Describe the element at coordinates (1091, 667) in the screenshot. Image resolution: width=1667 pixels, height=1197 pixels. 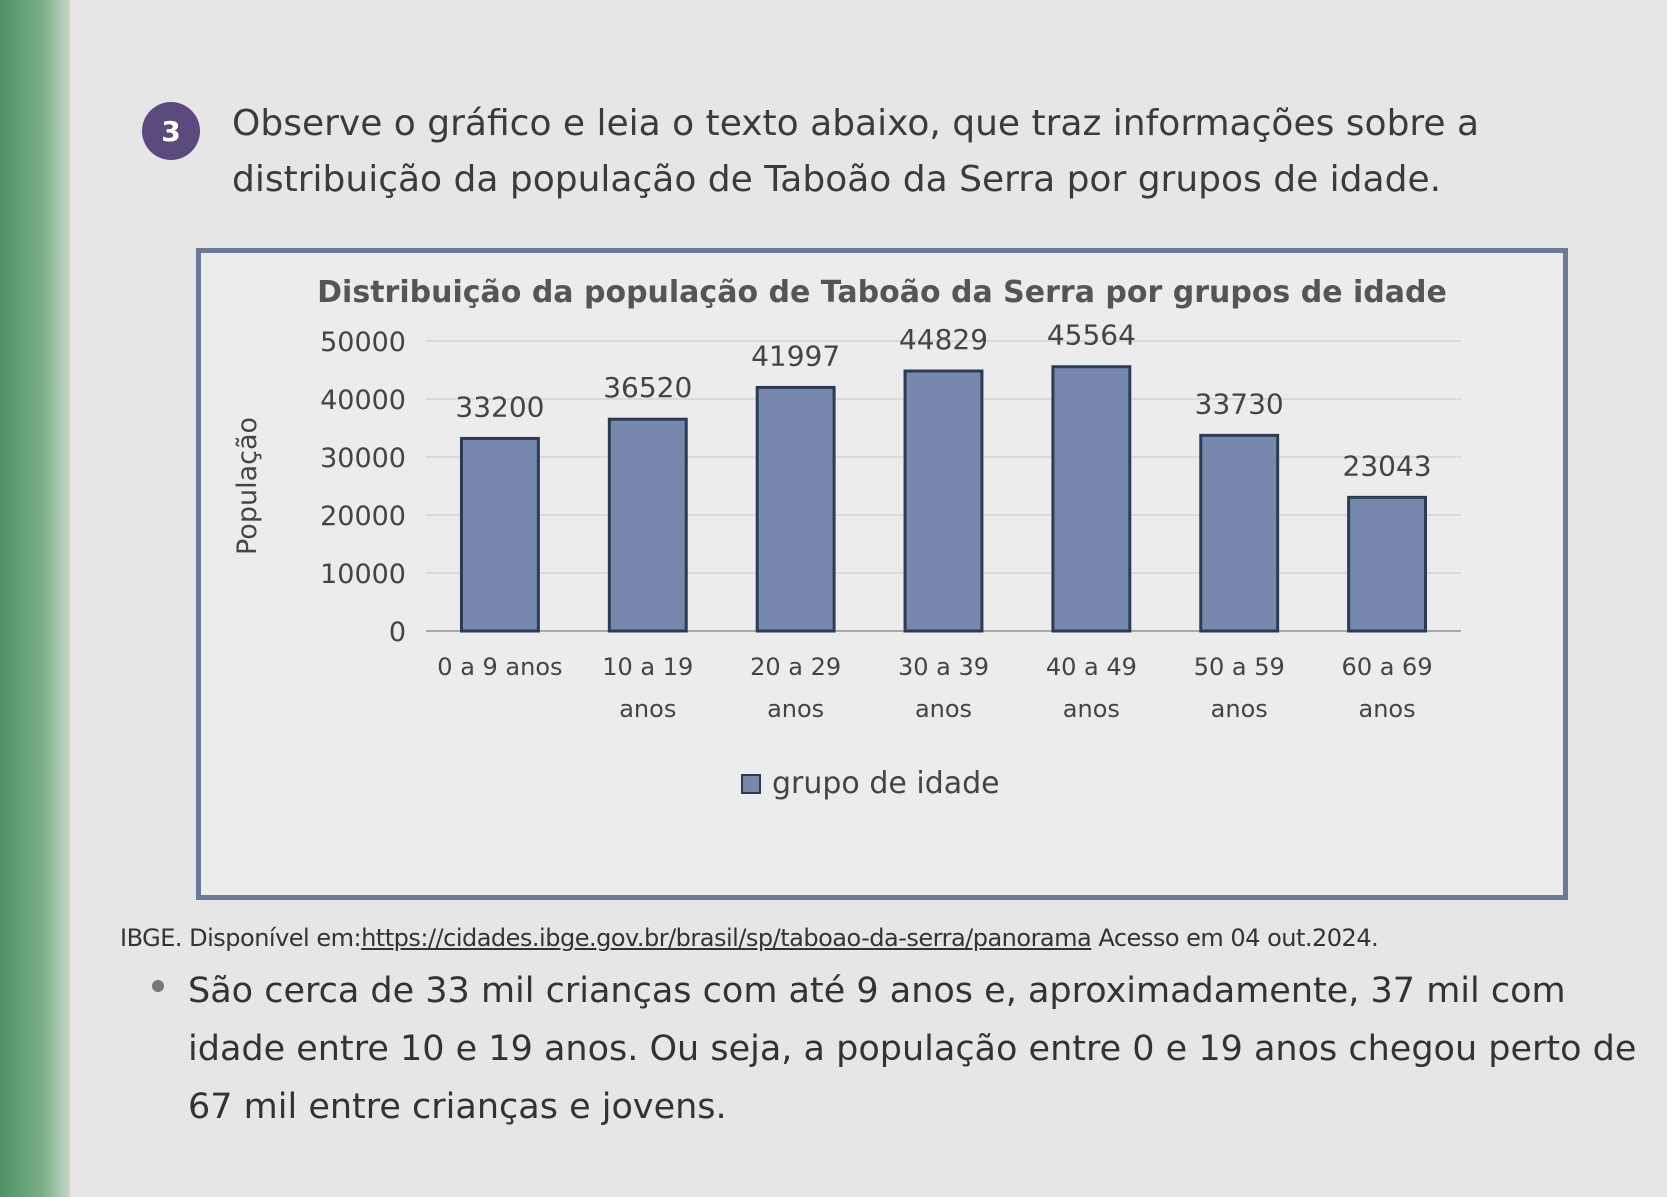
I see `x-tick-label: 40 a 49` at that location.